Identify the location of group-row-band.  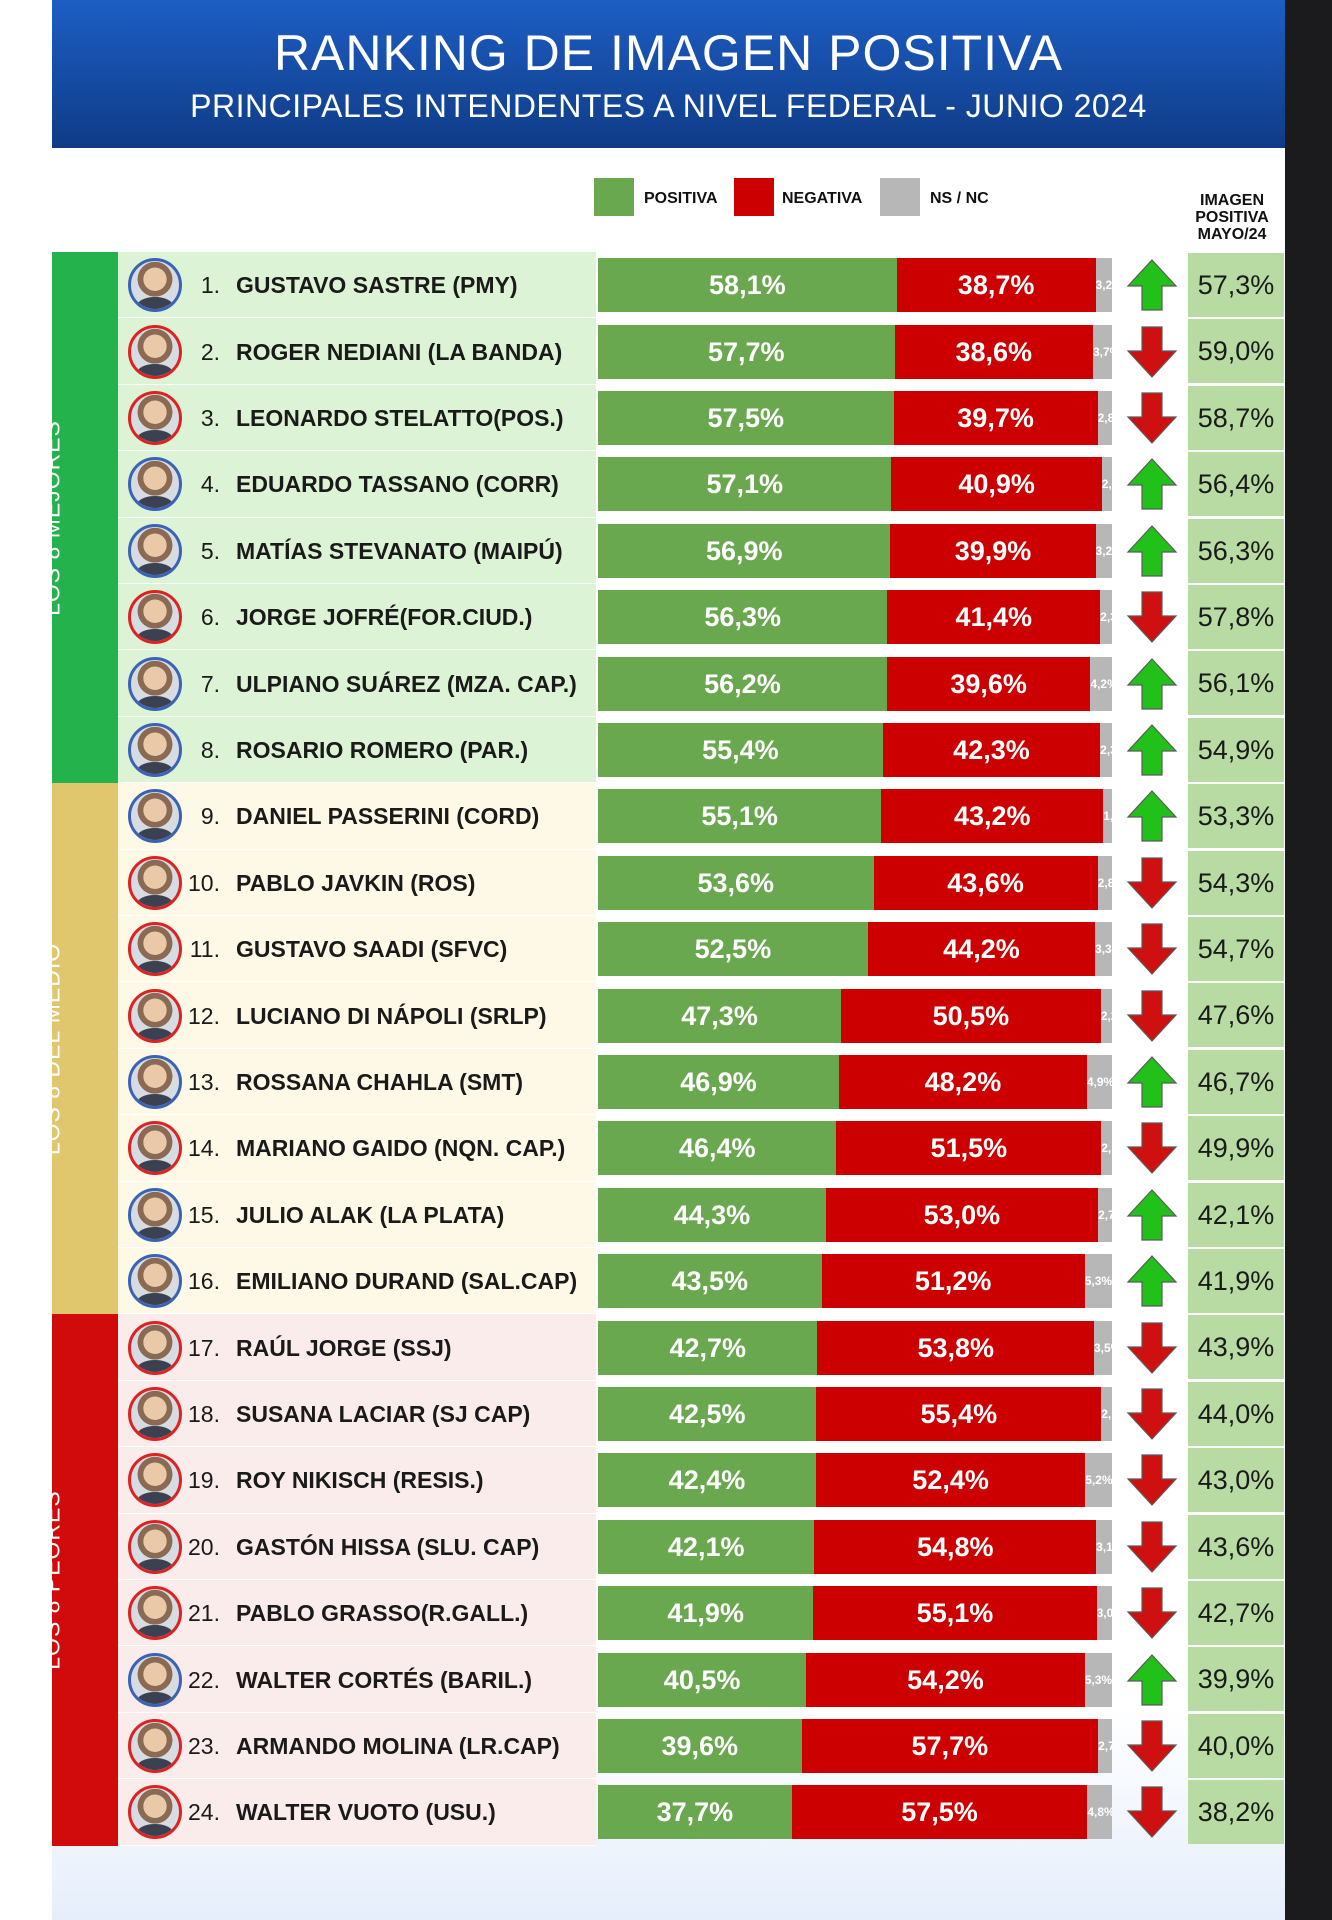
(357, 518).